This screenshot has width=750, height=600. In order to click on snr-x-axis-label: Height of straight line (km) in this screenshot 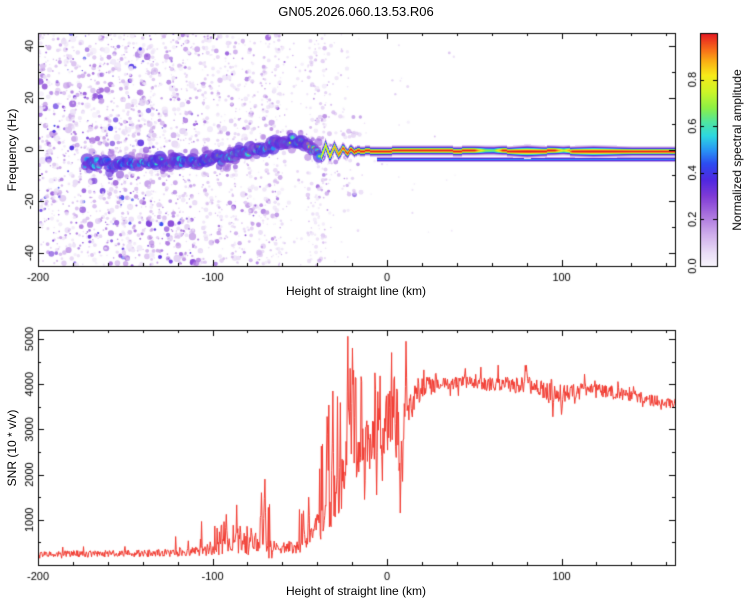, I will do `click(356, 591)`.